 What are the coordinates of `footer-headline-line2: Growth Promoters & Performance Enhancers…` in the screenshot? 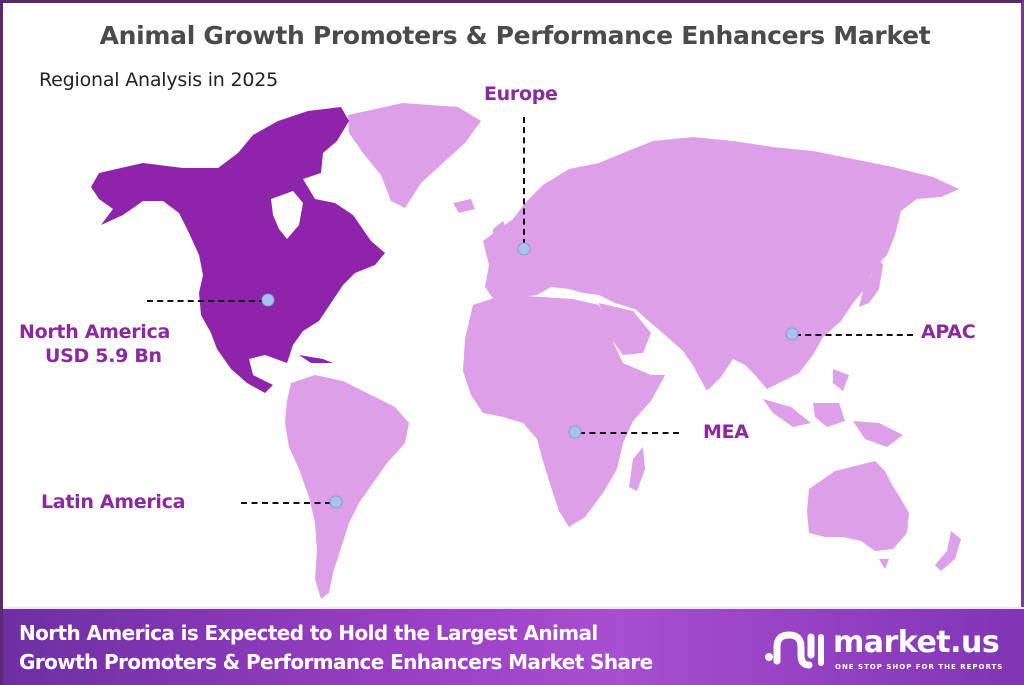 It's located at (336, 662).